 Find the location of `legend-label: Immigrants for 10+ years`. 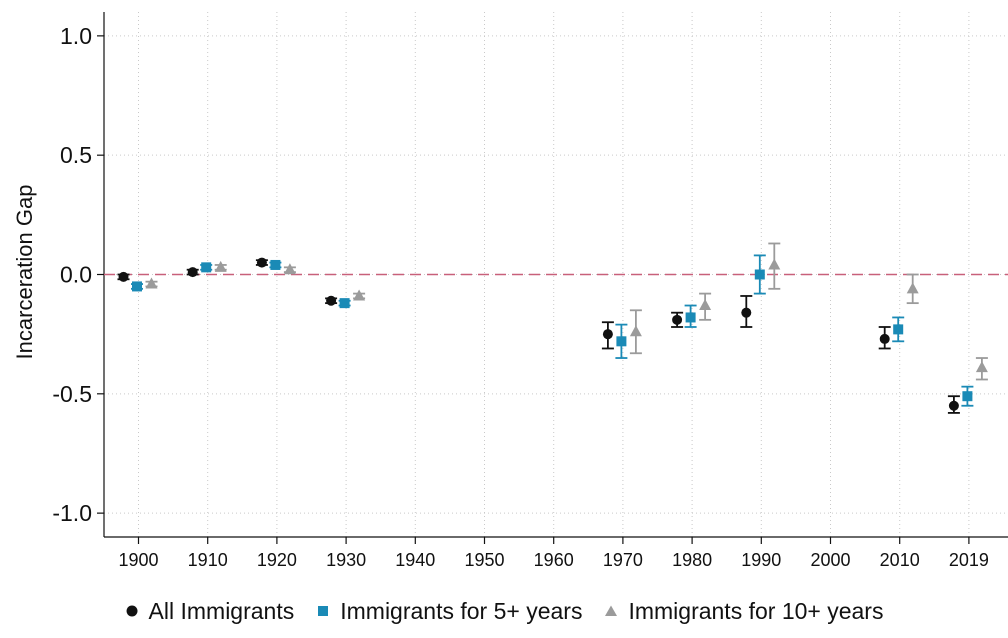

legend-label: Immigrants for 10+ years is located at coordinates (756, 610).